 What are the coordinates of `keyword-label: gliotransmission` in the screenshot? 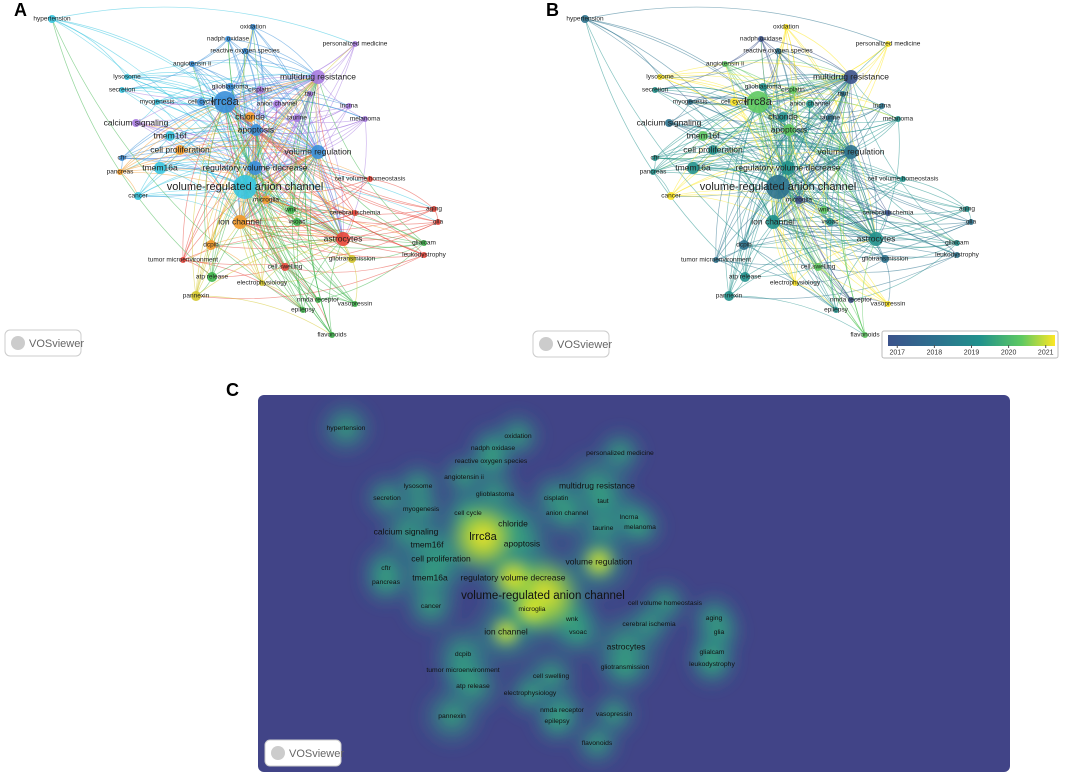 It's located at (885, 259).